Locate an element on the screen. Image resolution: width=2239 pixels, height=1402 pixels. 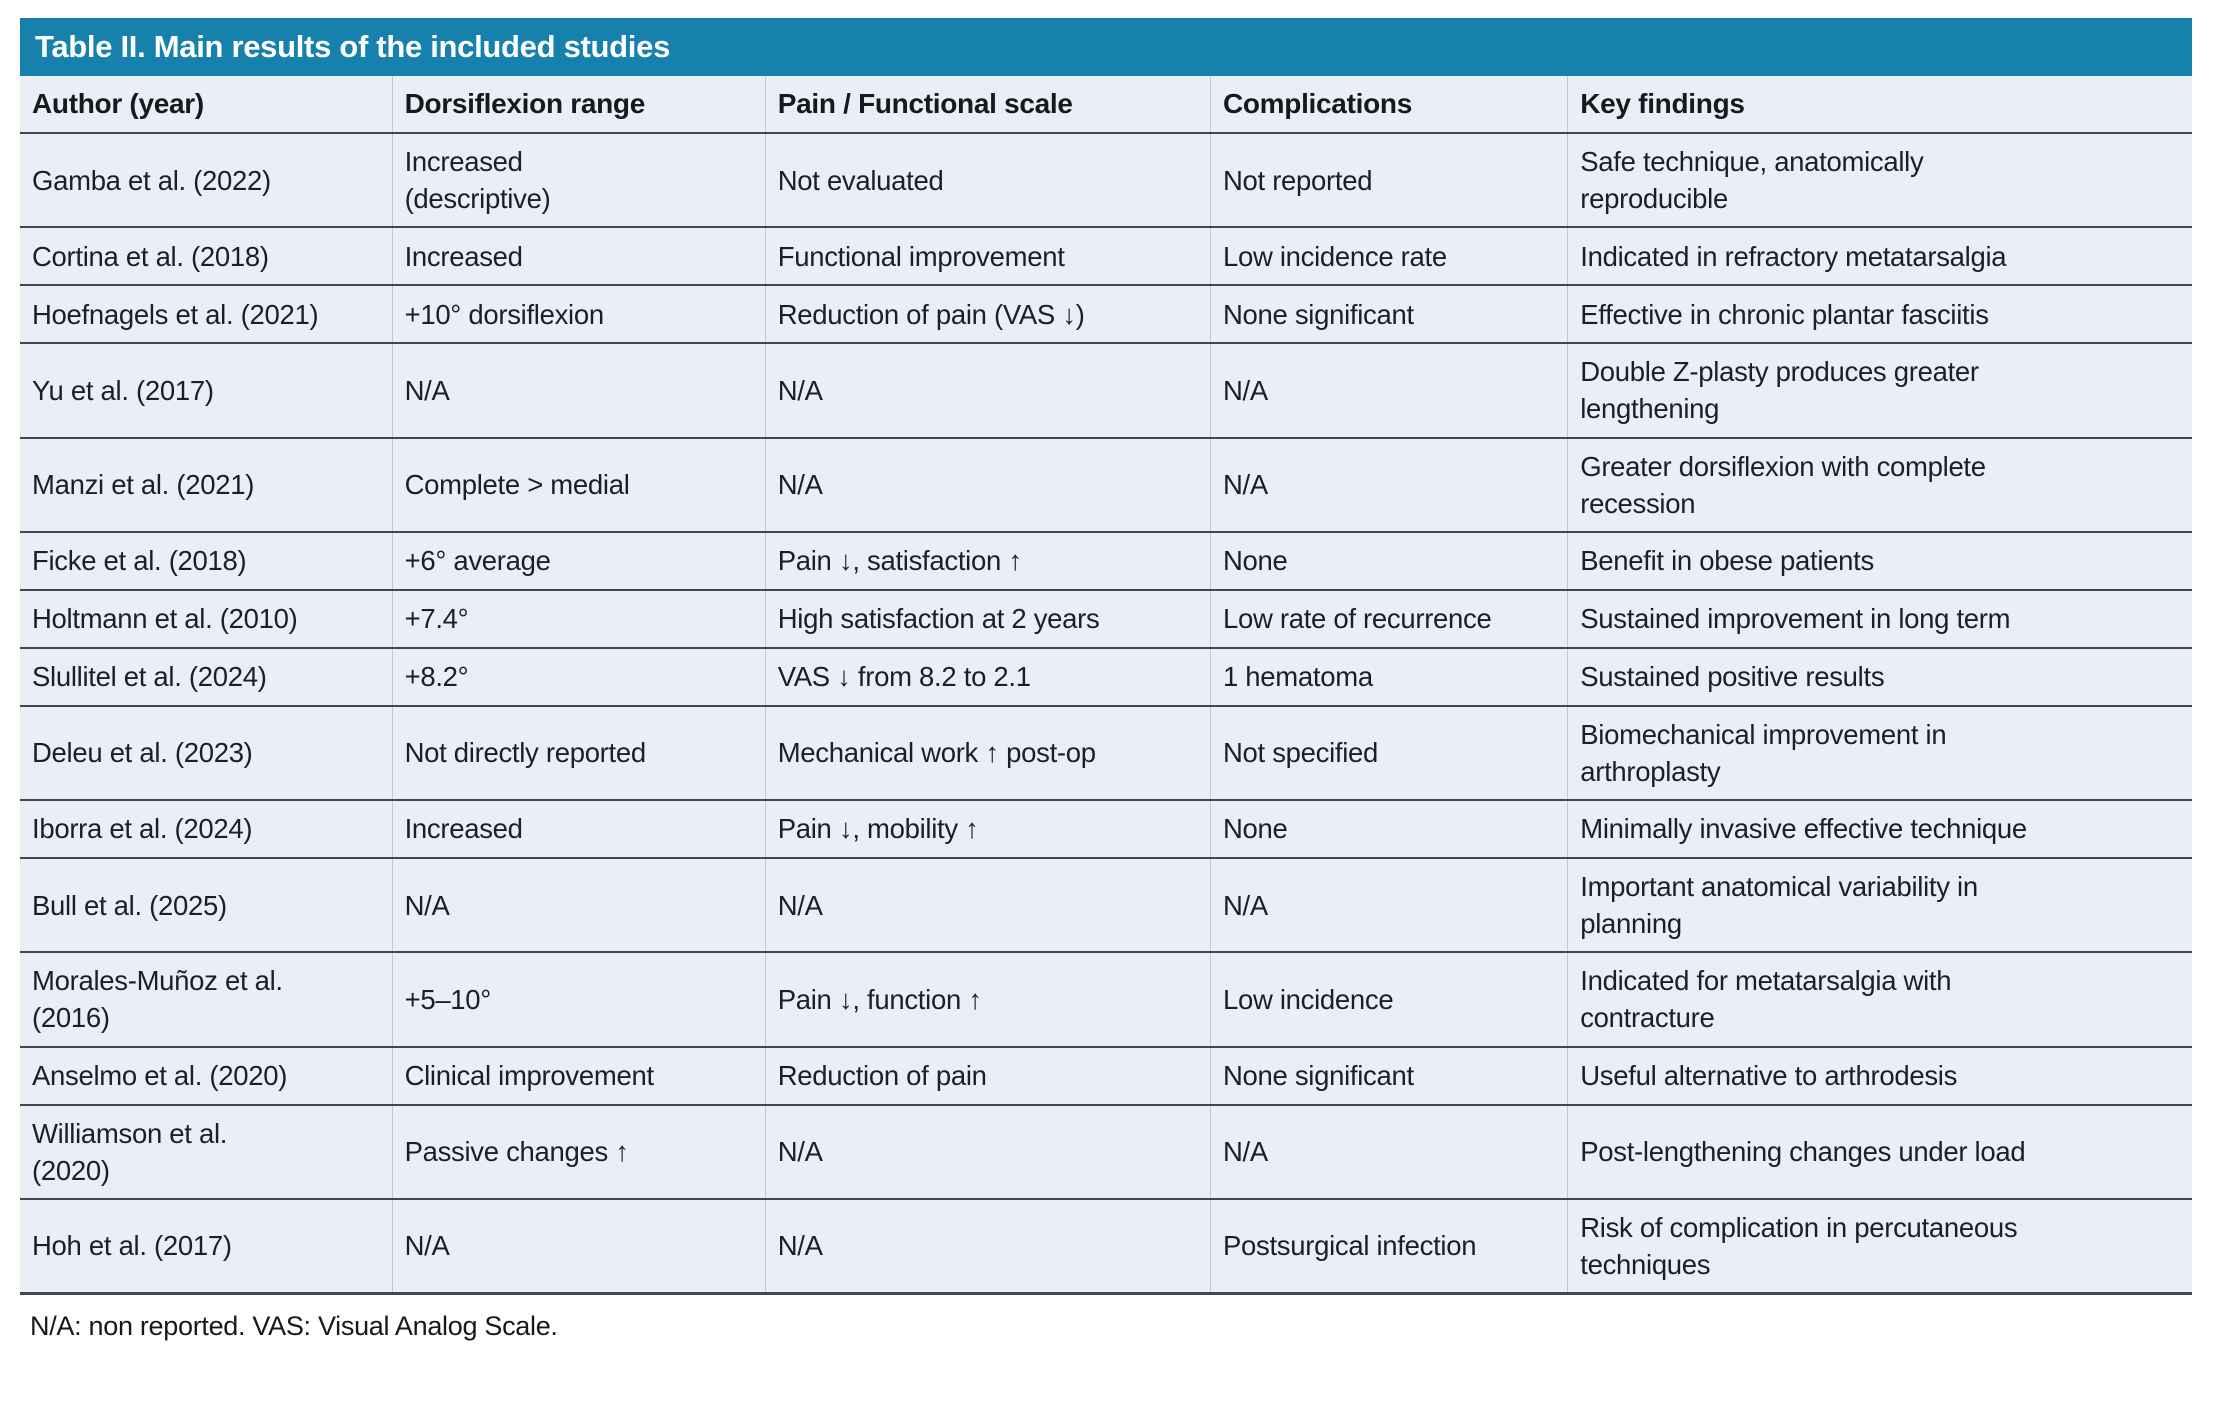
table-cell: Hoefnagels et al. (2021) is located at coordinates (206, 314).